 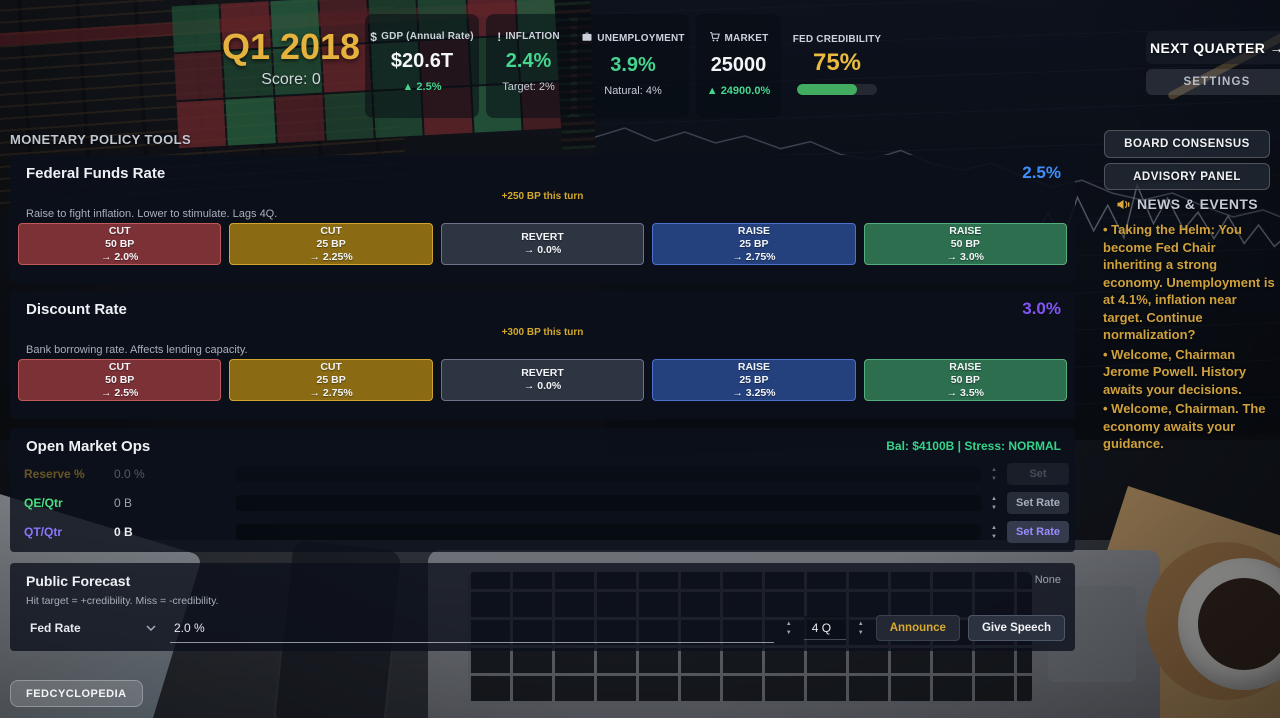 What do you see at coordinates (88, 446) in the screenshot?
I see `omo-title: Open Market Ops` at bounding box center [88, 446].